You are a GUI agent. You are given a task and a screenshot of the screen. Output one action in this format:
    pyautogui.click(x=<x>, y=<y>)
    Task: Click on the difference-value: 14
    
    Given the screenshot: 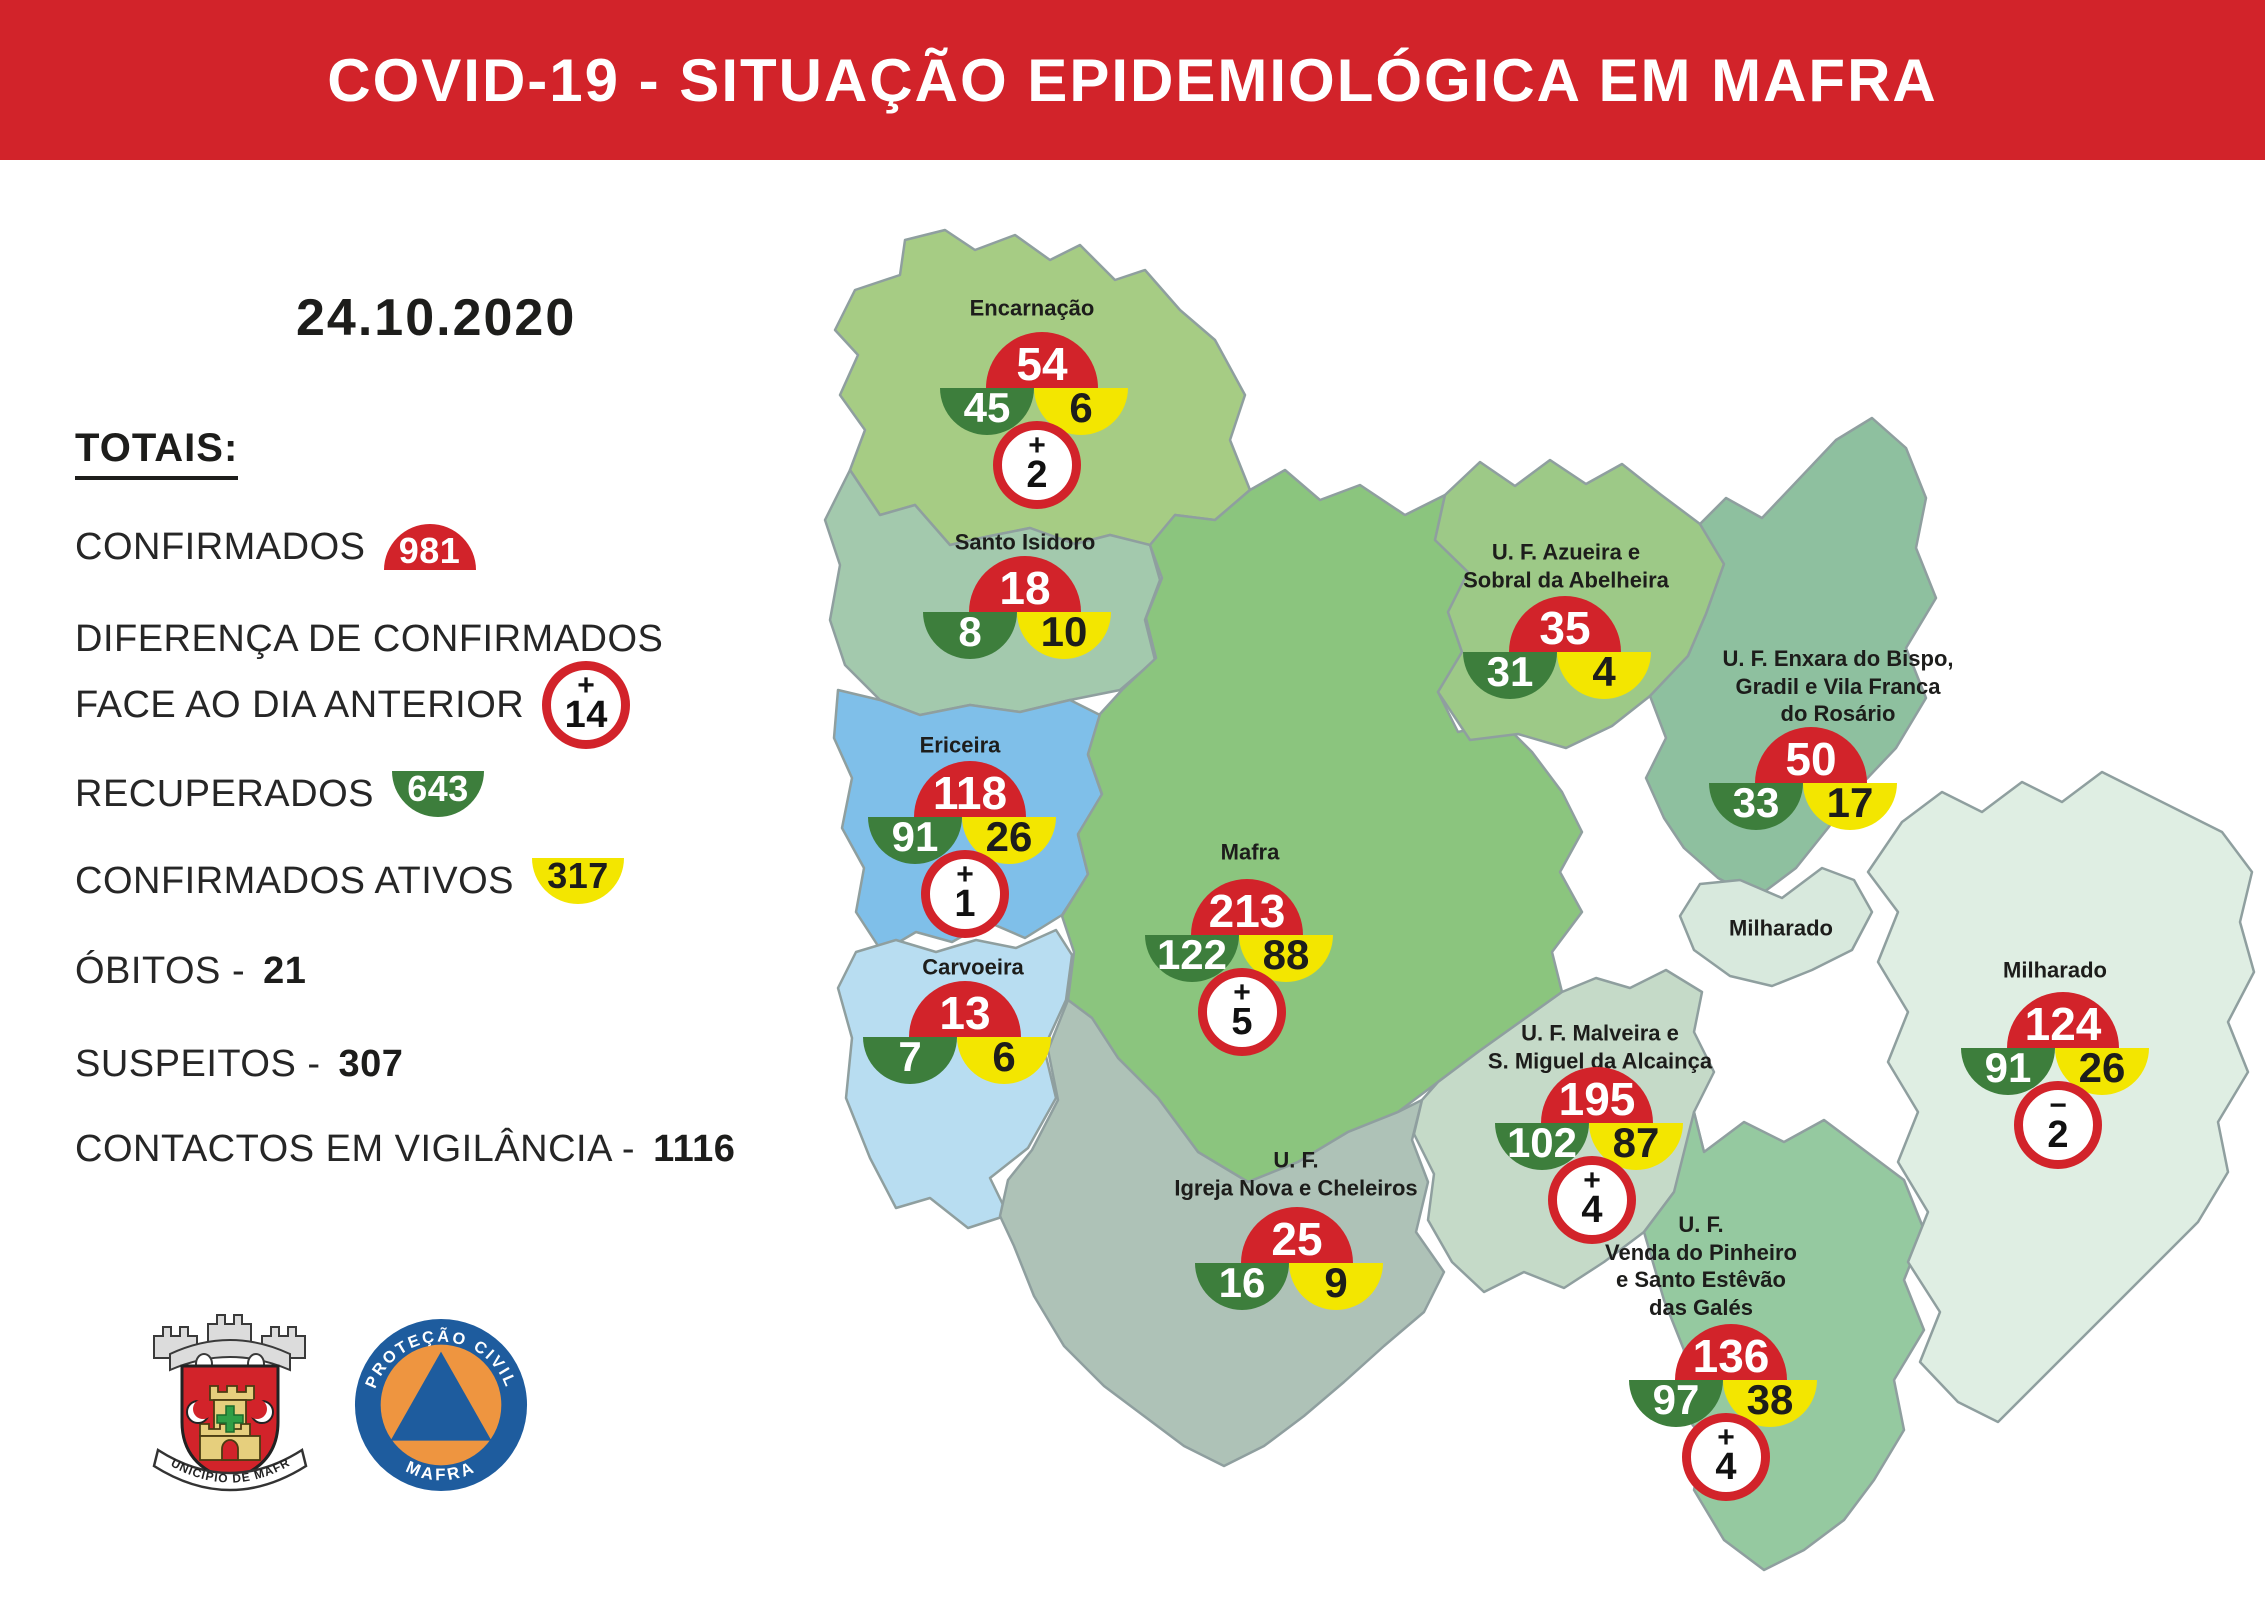 What is the action you would take?
    pyautogui.click(x=586, y=714)
    